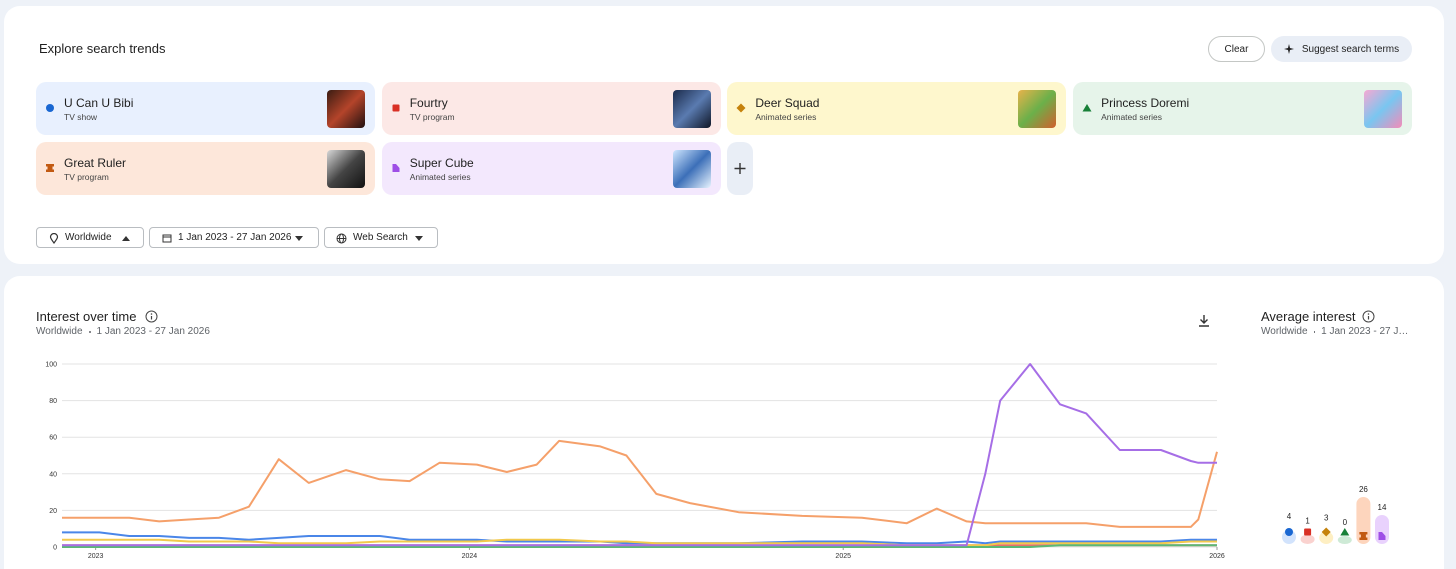 The image size is (1456, 569). I want to click on clear-button: Clear, so click(1236, 49).